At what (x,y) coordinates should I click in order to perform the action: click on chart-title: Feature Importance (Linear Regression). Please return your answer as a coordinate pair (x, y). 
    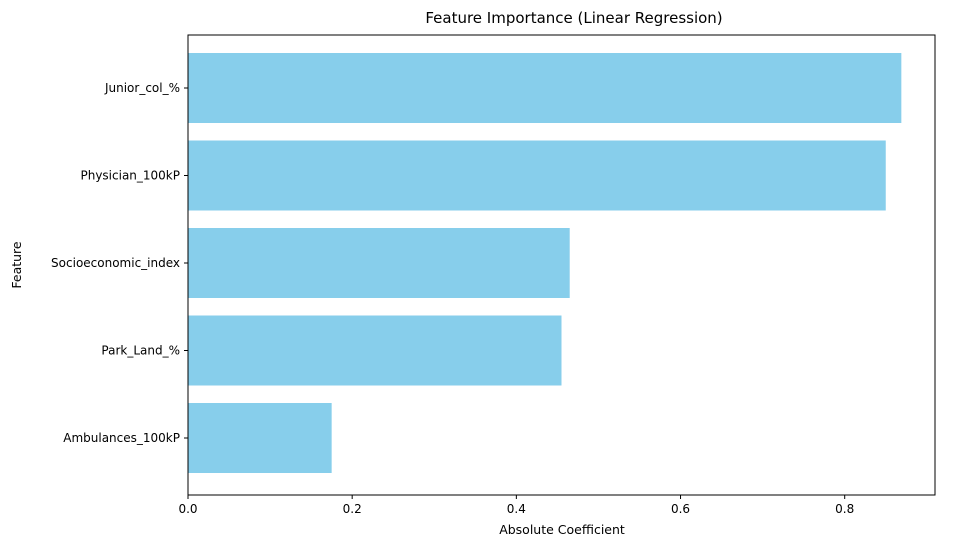
    Looking at the image, I should click on (573, 18).